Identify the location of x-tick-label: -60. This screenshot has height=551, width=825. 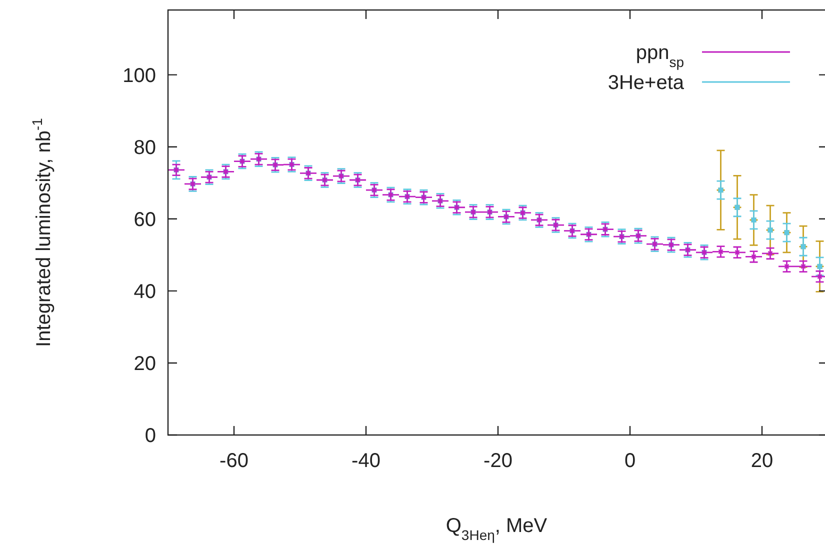
(234, 461).